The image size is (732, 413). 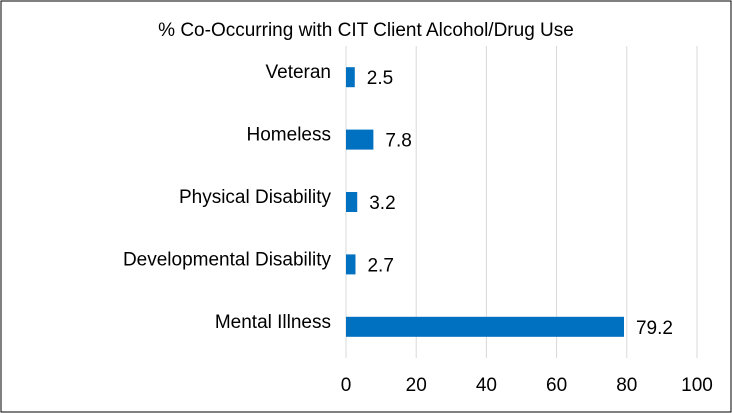 What do you see at coordinates (398, 141) in the screenshot?
I see `data-label: 7.8` at bounding box center [398, 141].